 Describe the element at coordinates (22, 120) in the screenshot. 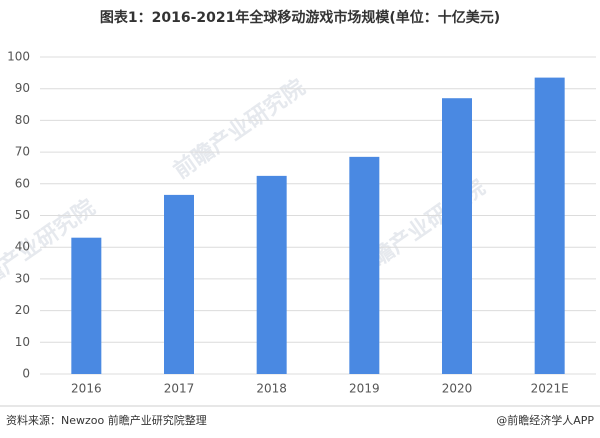

I see `y-tick-label: 80` at that location.